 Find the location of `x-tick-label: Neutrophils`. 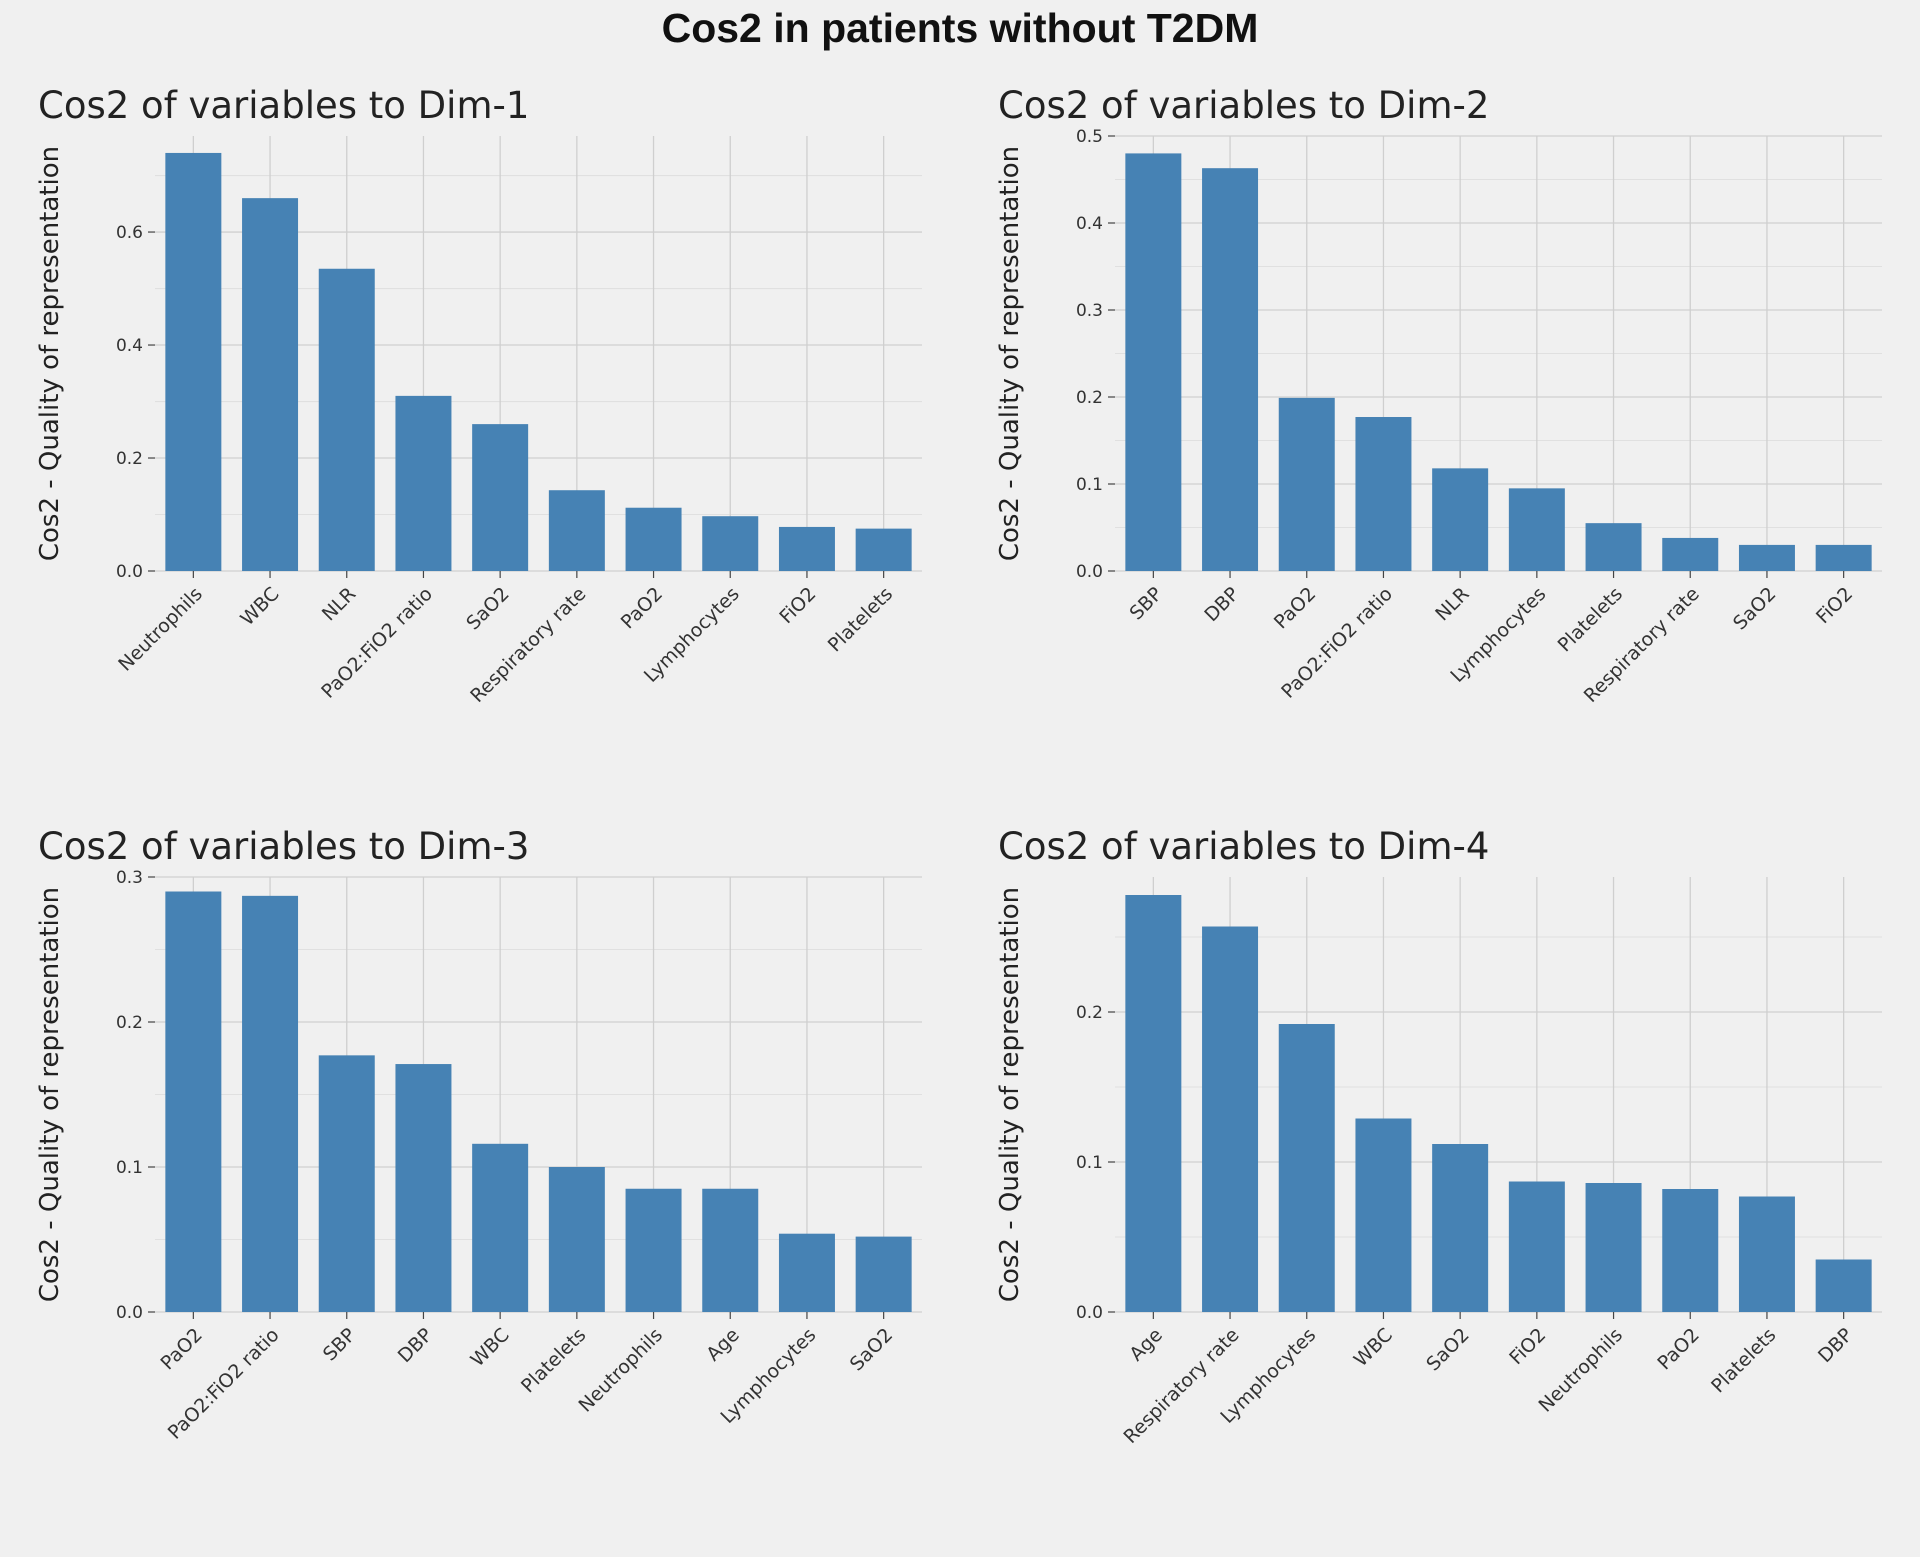

x-tick-label: Neutrophils is located at coordinates (160, 629).